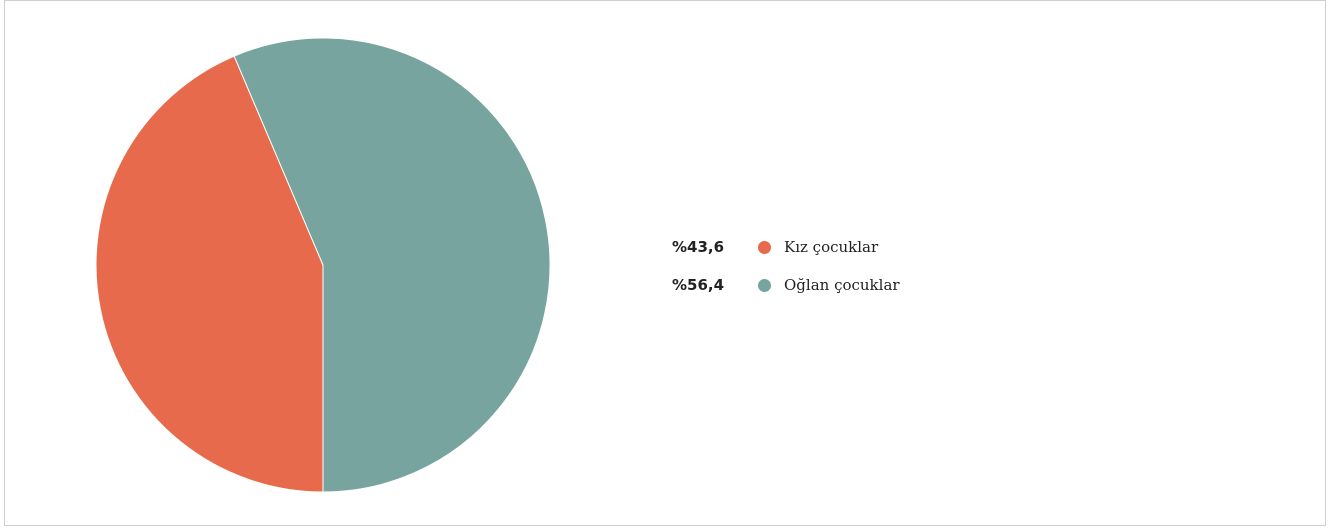 This screenshot has width=1332, height=532. Describe the element at coordinates (842, 285) in the screenshot. I see `legend-label-oglan: Oğlan çocuklar` at that location.